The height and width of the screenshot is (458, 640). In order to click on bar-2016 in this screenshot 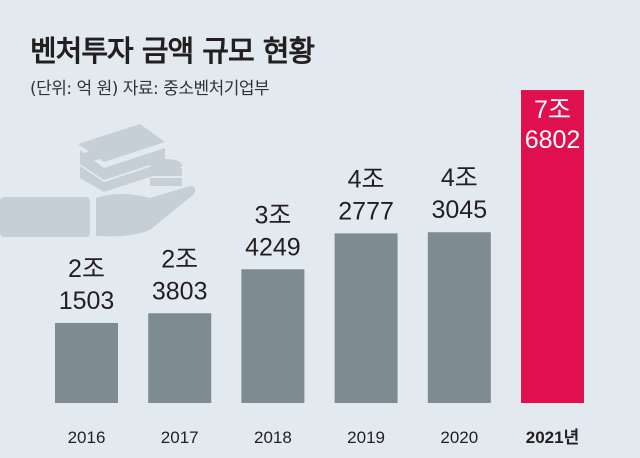, I will do `click(86, 362)`.